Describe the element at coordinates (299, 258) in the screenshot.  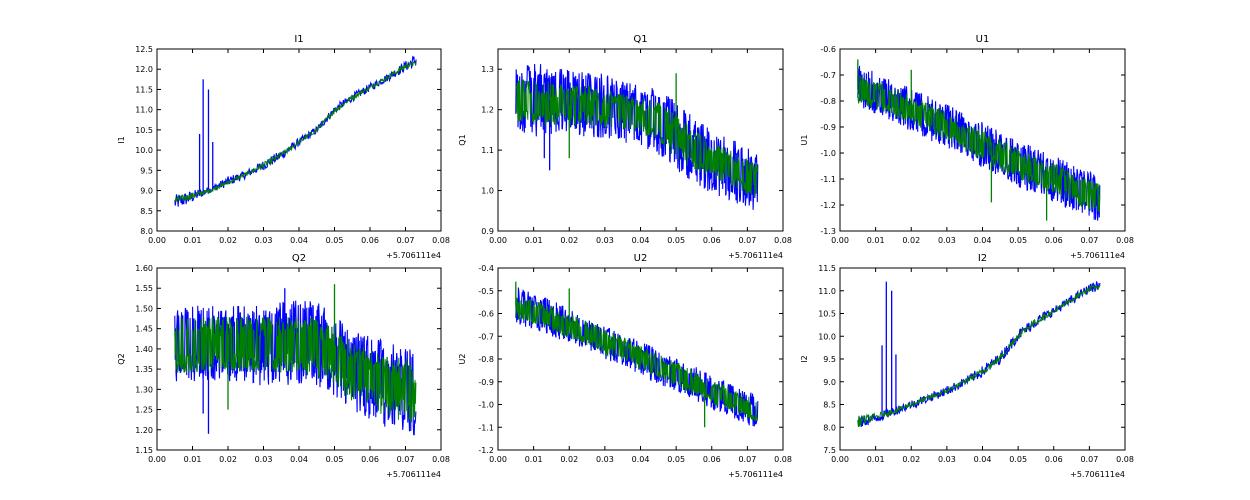
I see `subplot-title: Q2` at that location.